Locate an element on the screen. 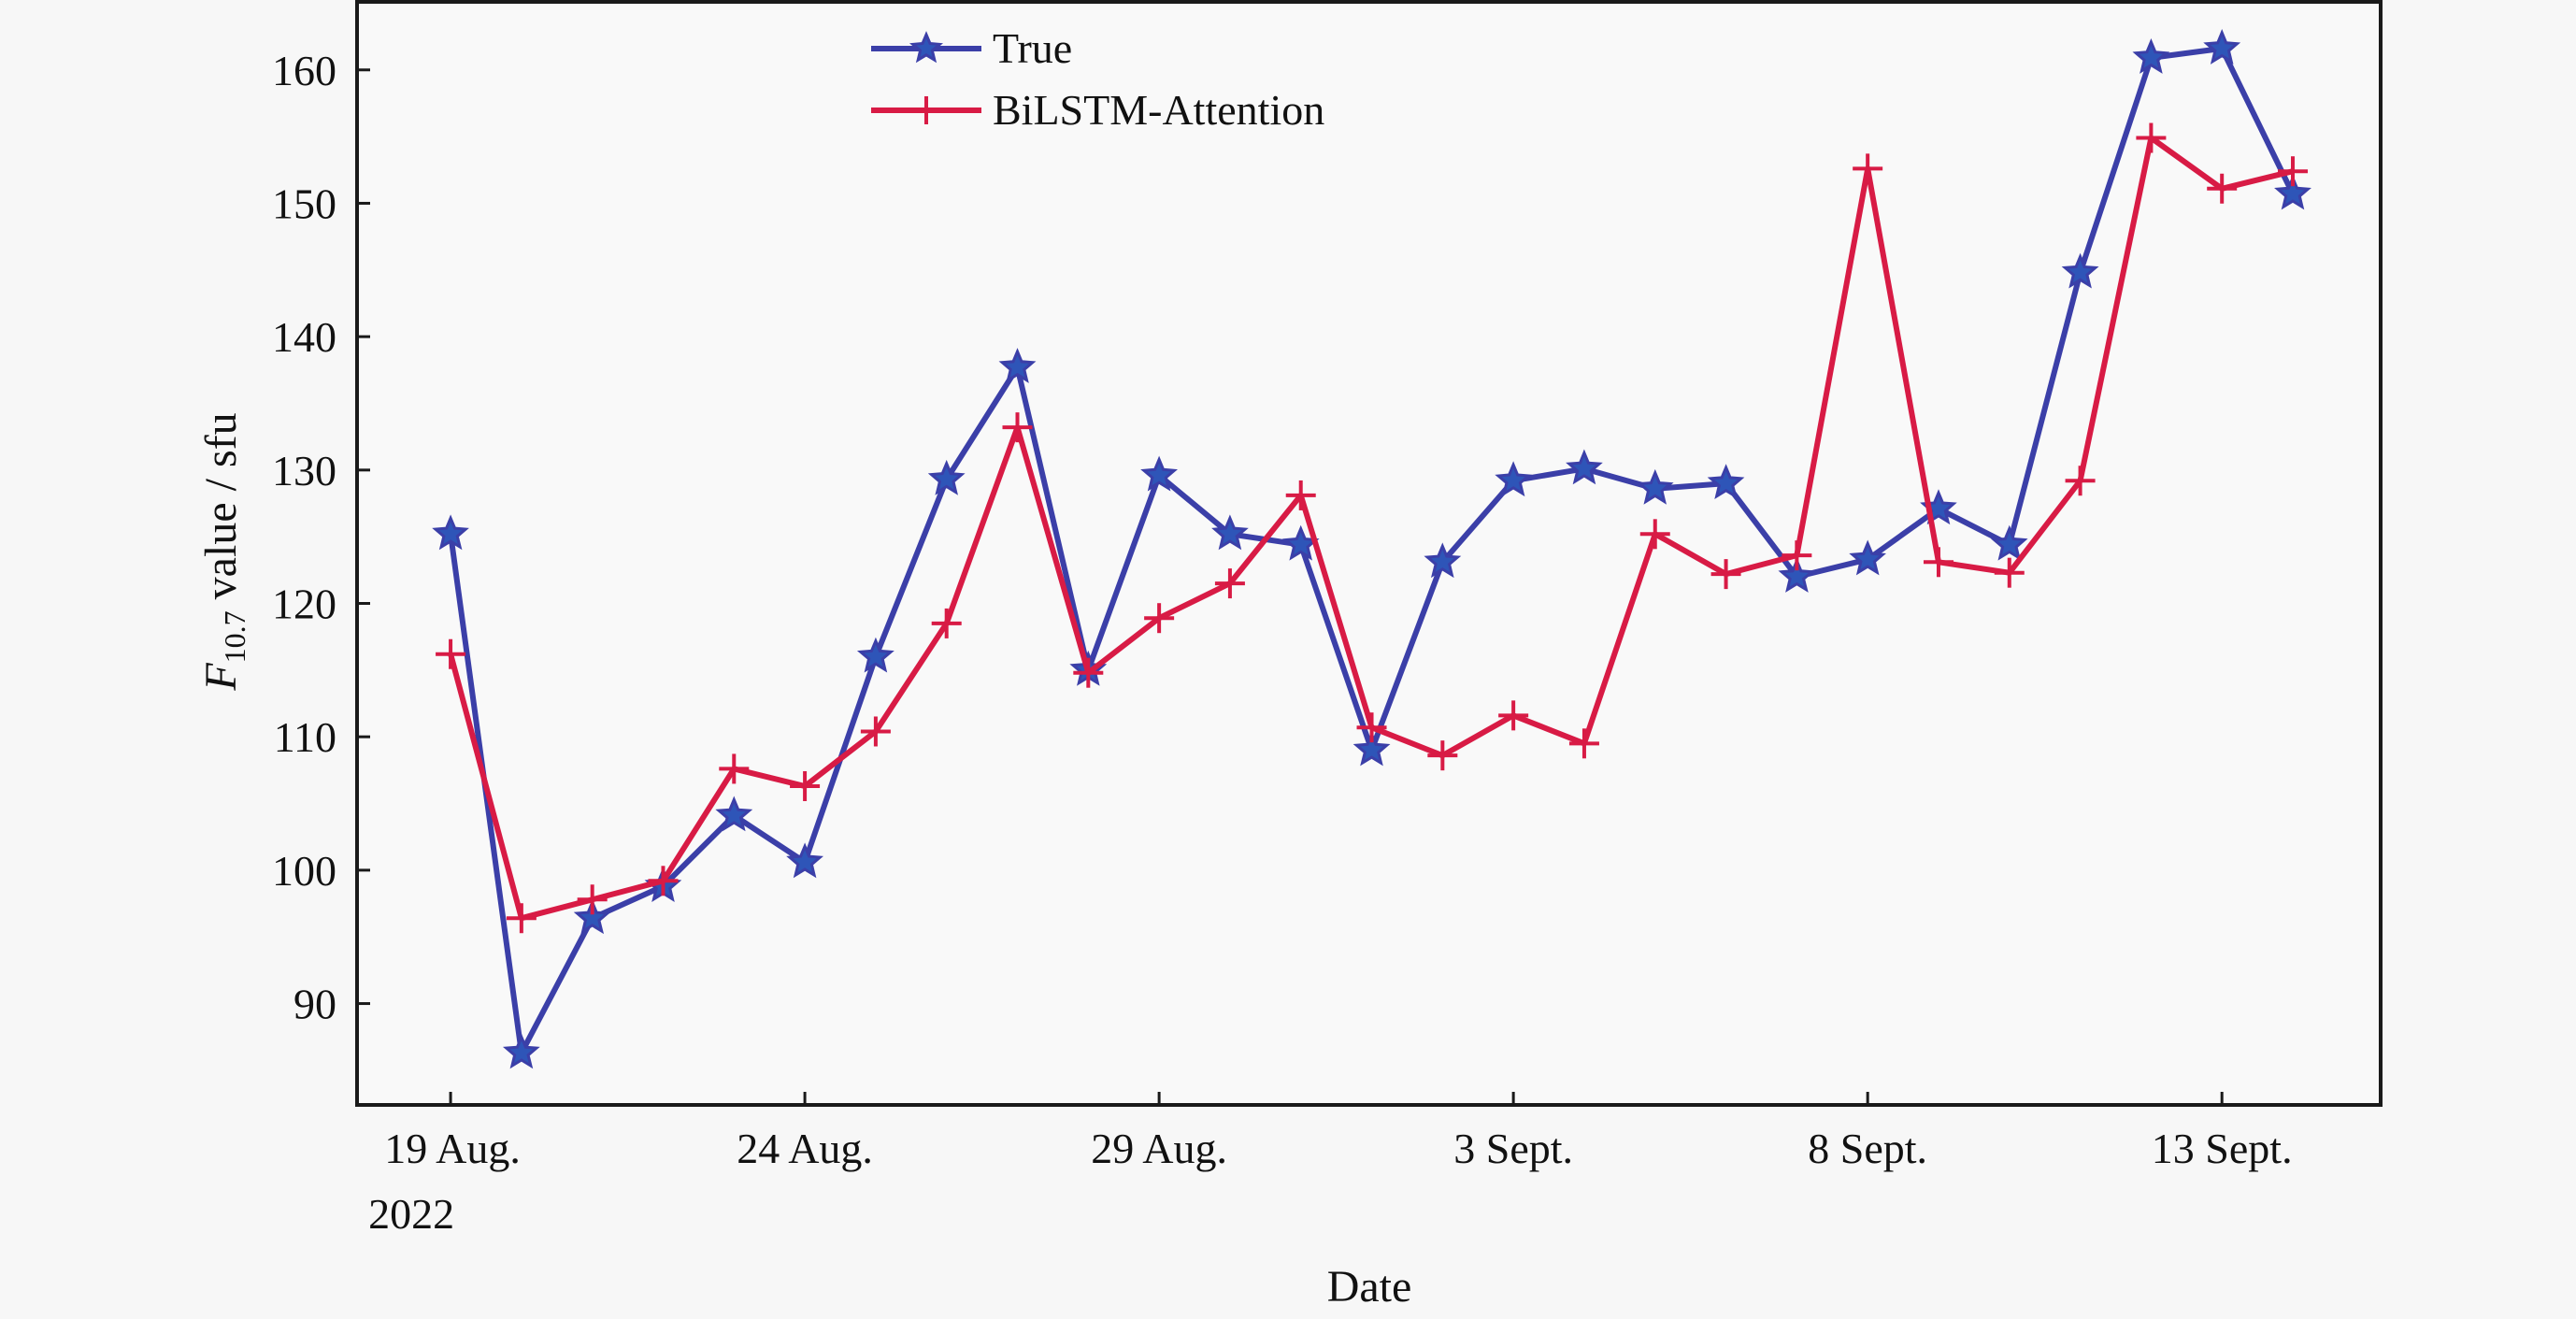  y-tick-label: 140 is located at coordinates (304, 337).